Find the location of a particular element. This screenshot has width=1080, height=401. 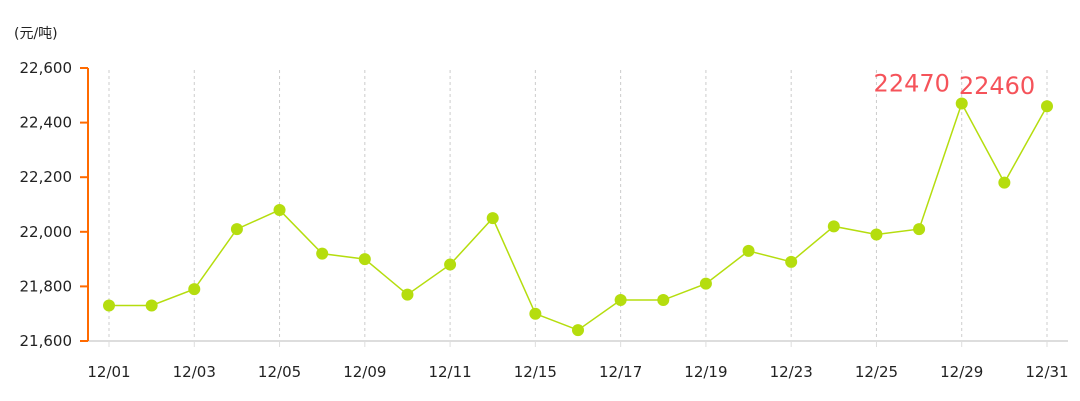

x-tick-label: 12/03 is located at coordinates (194, 372).